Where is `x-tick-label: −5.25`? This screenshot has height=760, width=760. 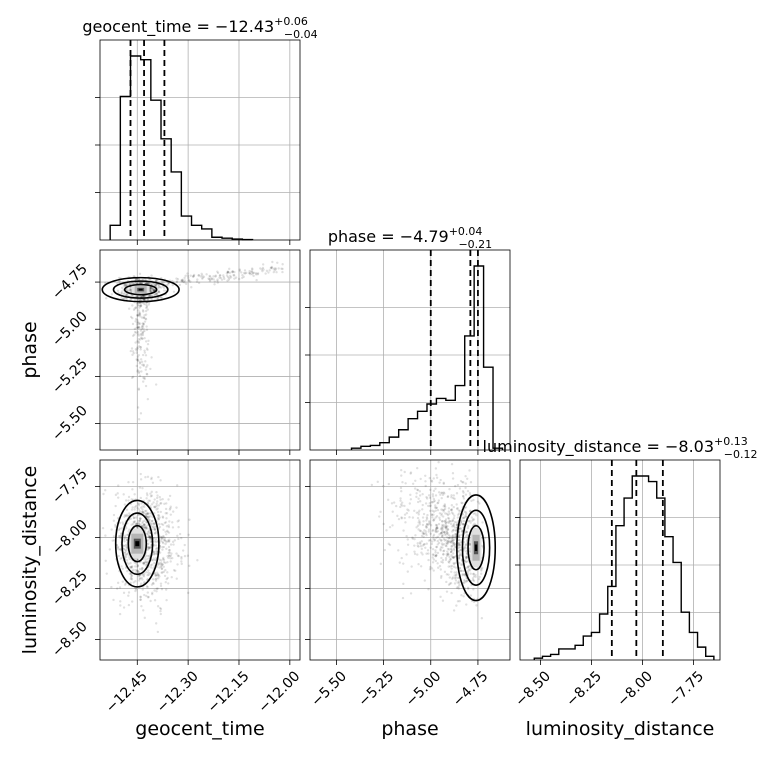
x-tick-label: −5.25 is located at coordinates (377, 689).